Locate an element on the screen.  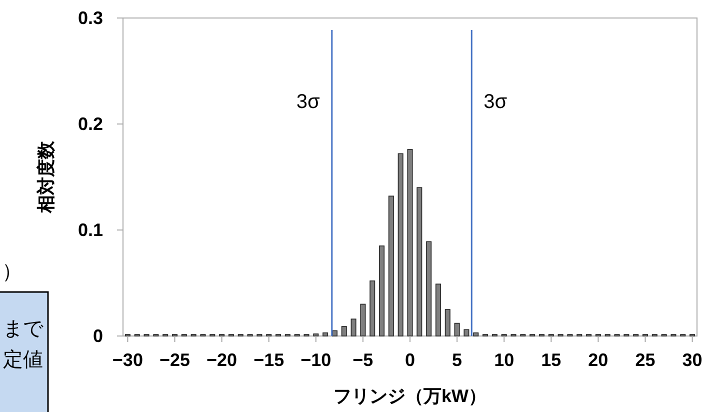
y-tick-label: 0.3 is located at coordinates (90, 18).